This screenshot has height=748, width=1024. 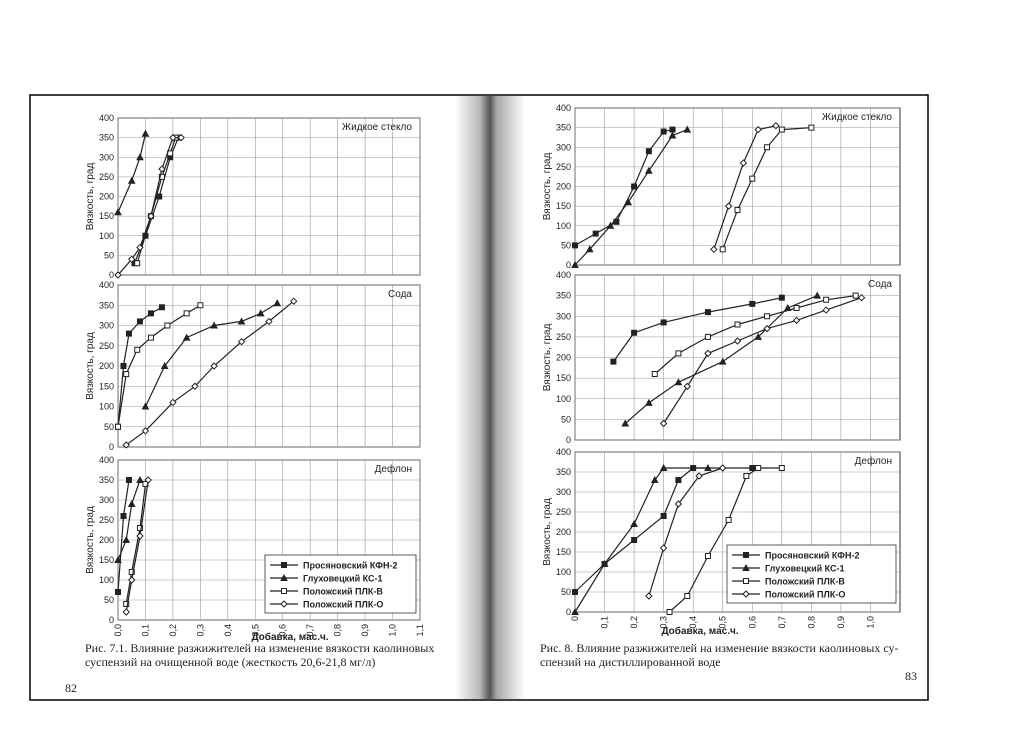 I want to click on legend-label: Положский ПЛК-В, so click(x=805, y=582).